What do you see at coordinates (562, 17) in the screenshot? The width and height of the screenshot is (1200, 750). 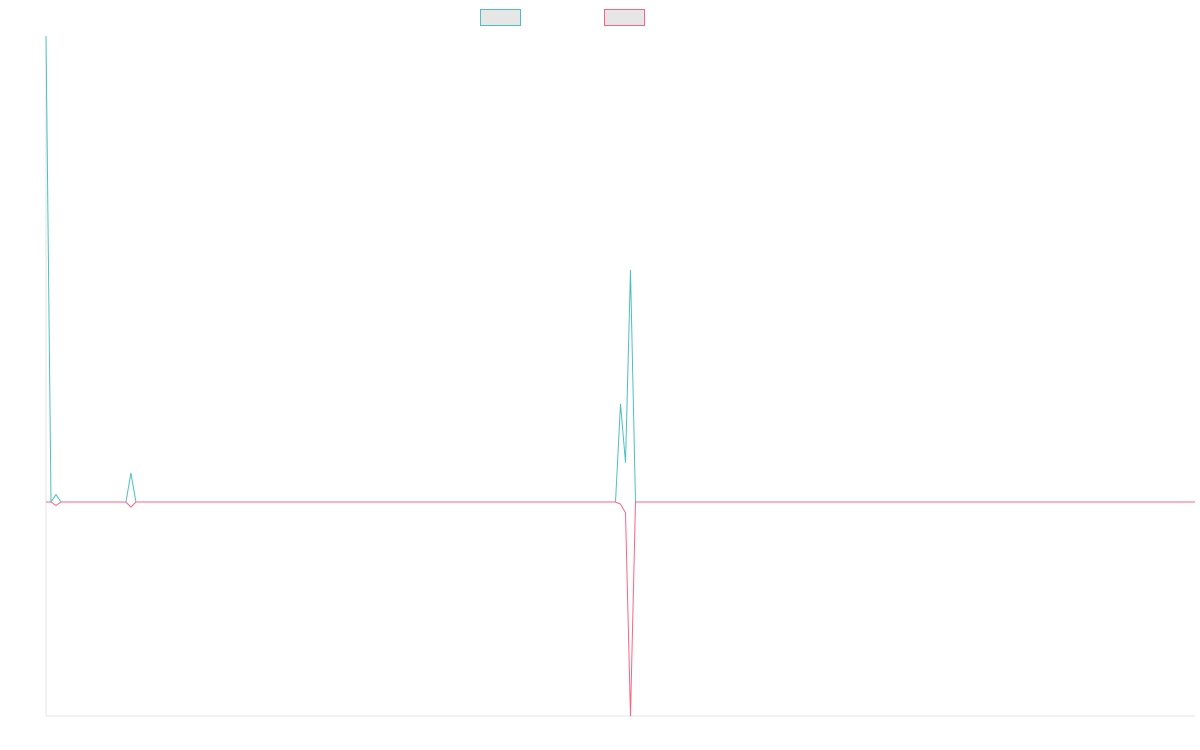 I see `legend` at bounding box center [562, 17].